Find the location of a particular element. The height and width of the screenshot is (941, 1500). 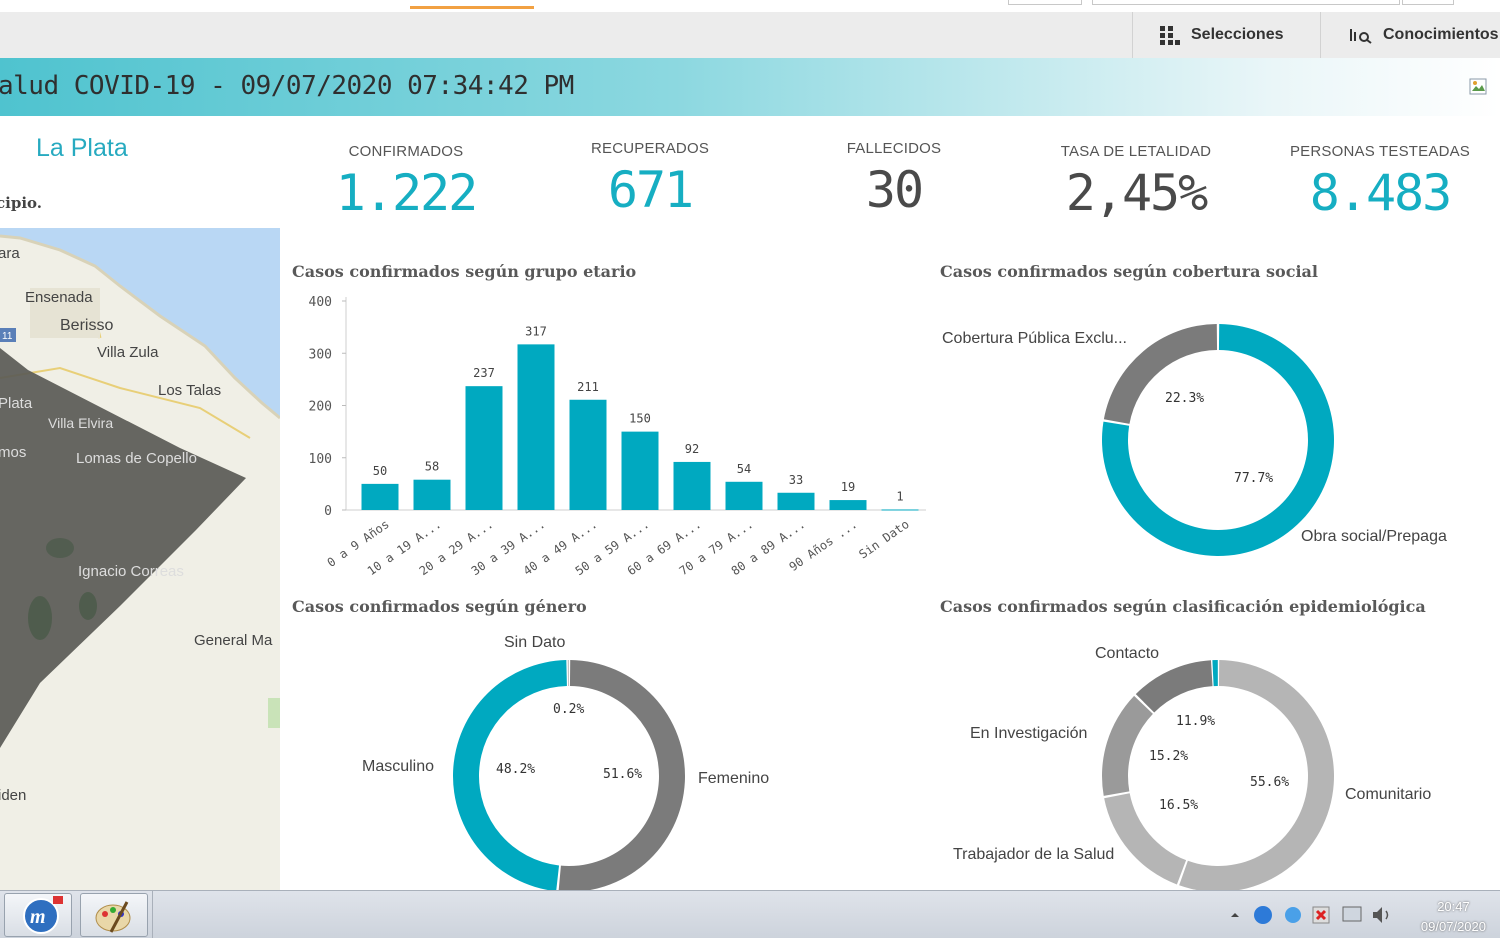

coverage-pct-private: 77.7% is located at coordinates (1254, 478).